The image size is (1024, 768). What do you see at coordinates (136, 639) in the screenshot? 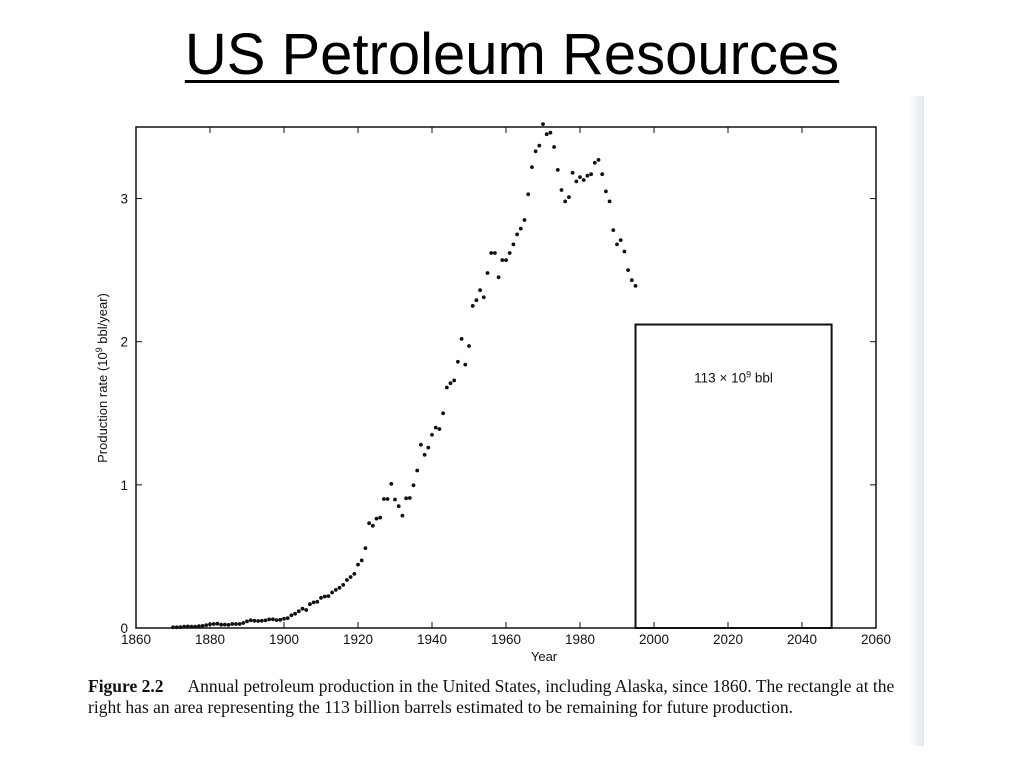
I see `x-tick-label-1860: 1860` at bounding box center [136, 639].